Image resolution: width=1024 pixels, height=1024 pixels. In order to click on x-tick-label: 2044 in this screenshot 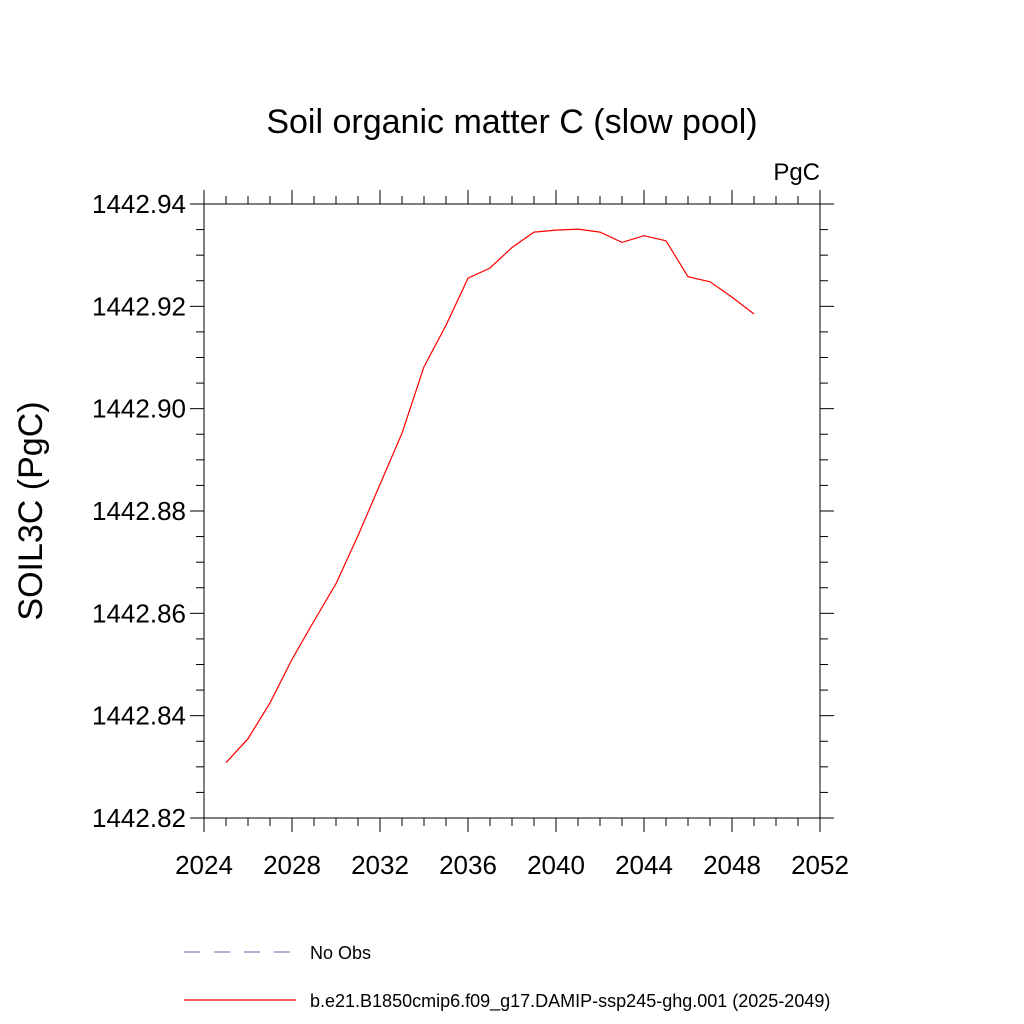, I will do `click(644, 865)`.